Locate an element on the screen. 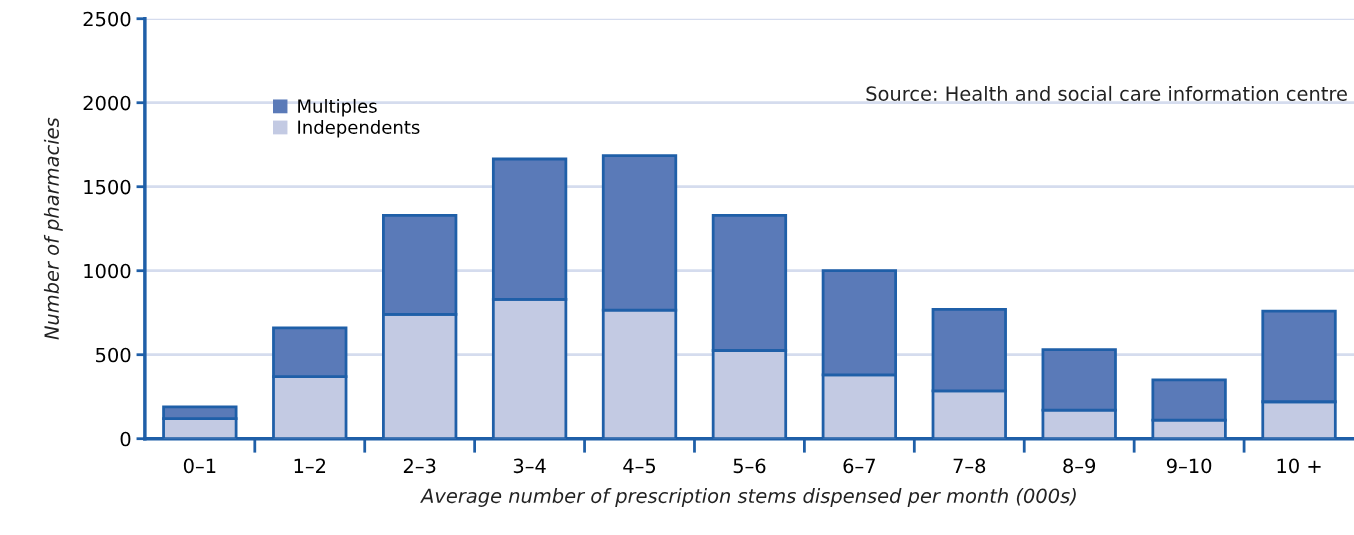 This screenshot has width=1354, height=535. x-tick-label: 1–2 is located at coordinates (310, 465).